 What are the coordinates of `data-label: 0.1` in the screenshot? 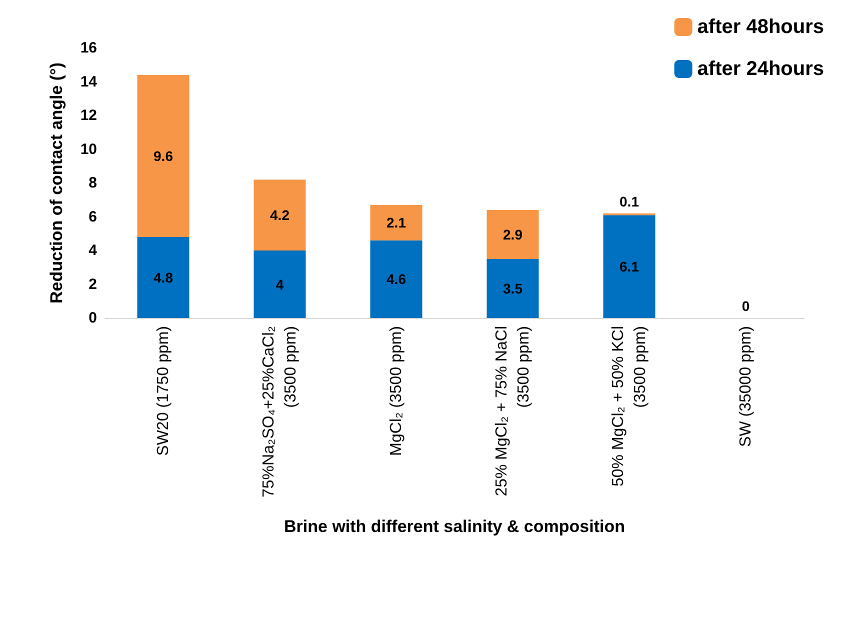 It's located at (630, 201).